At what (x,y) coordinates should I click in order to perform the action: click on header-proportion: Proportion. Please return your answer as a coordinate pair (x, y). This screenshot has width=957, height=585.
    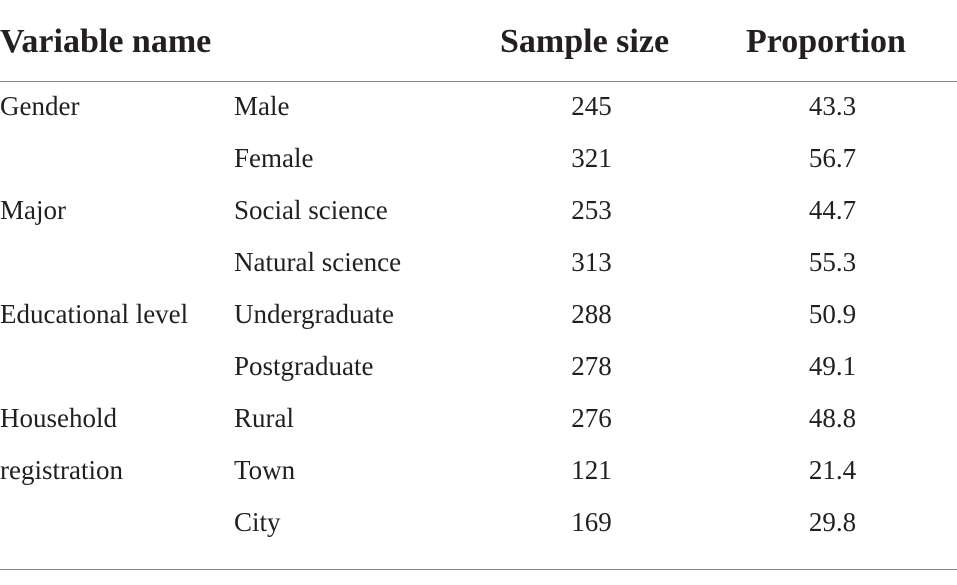
    Looking at the image, I should click on (826, 41).